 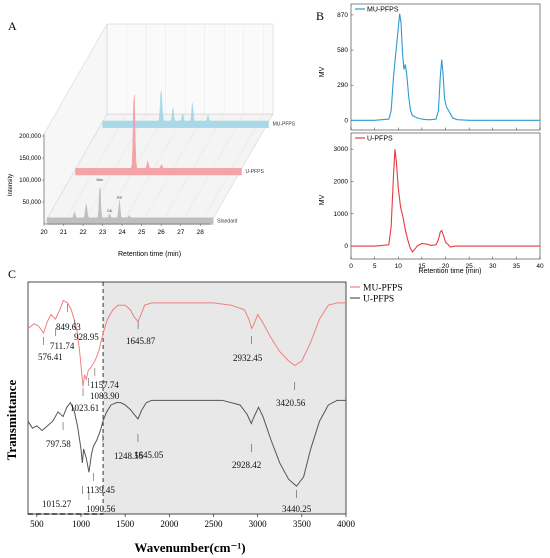 I want to click on panel-a-y-tick-label: 200,000, so click(x=30, y=137).